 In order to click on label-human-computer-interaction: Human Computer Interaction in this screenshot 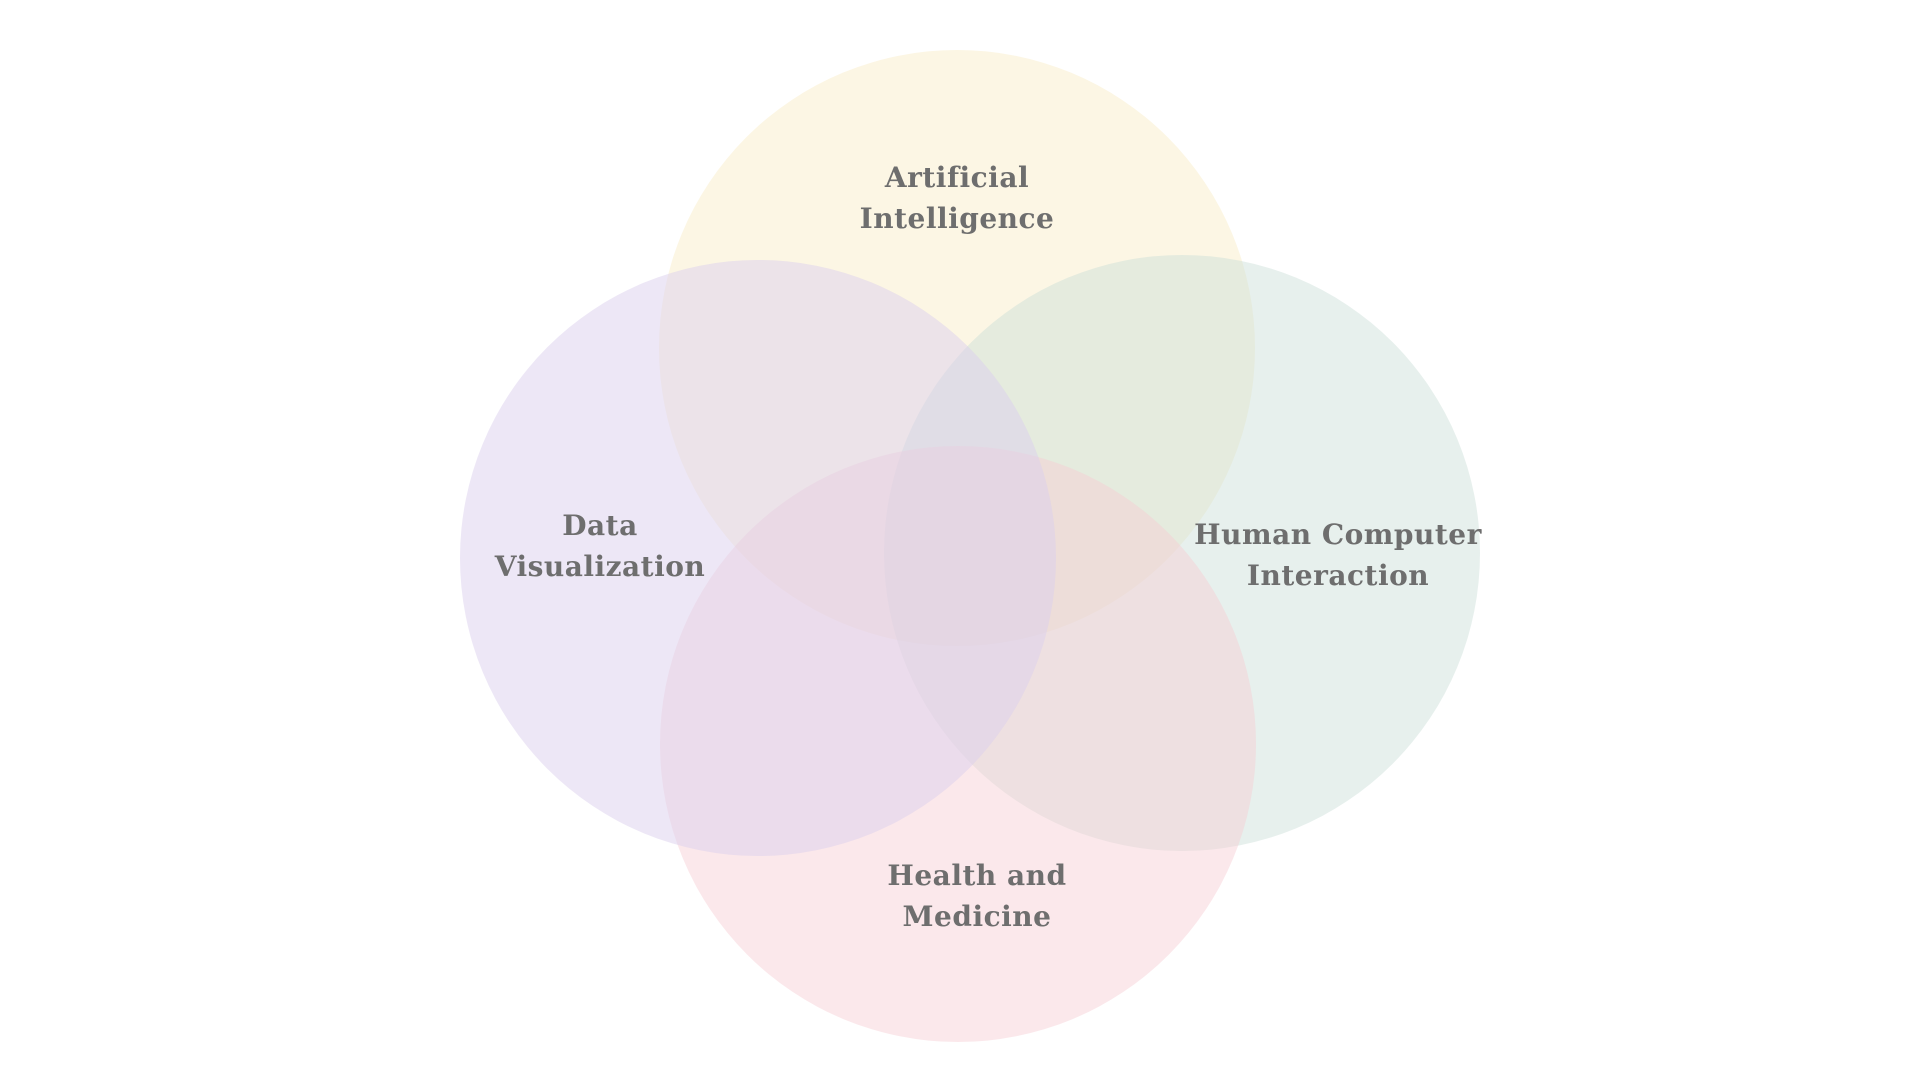, I will do `click(1338, 555)`.